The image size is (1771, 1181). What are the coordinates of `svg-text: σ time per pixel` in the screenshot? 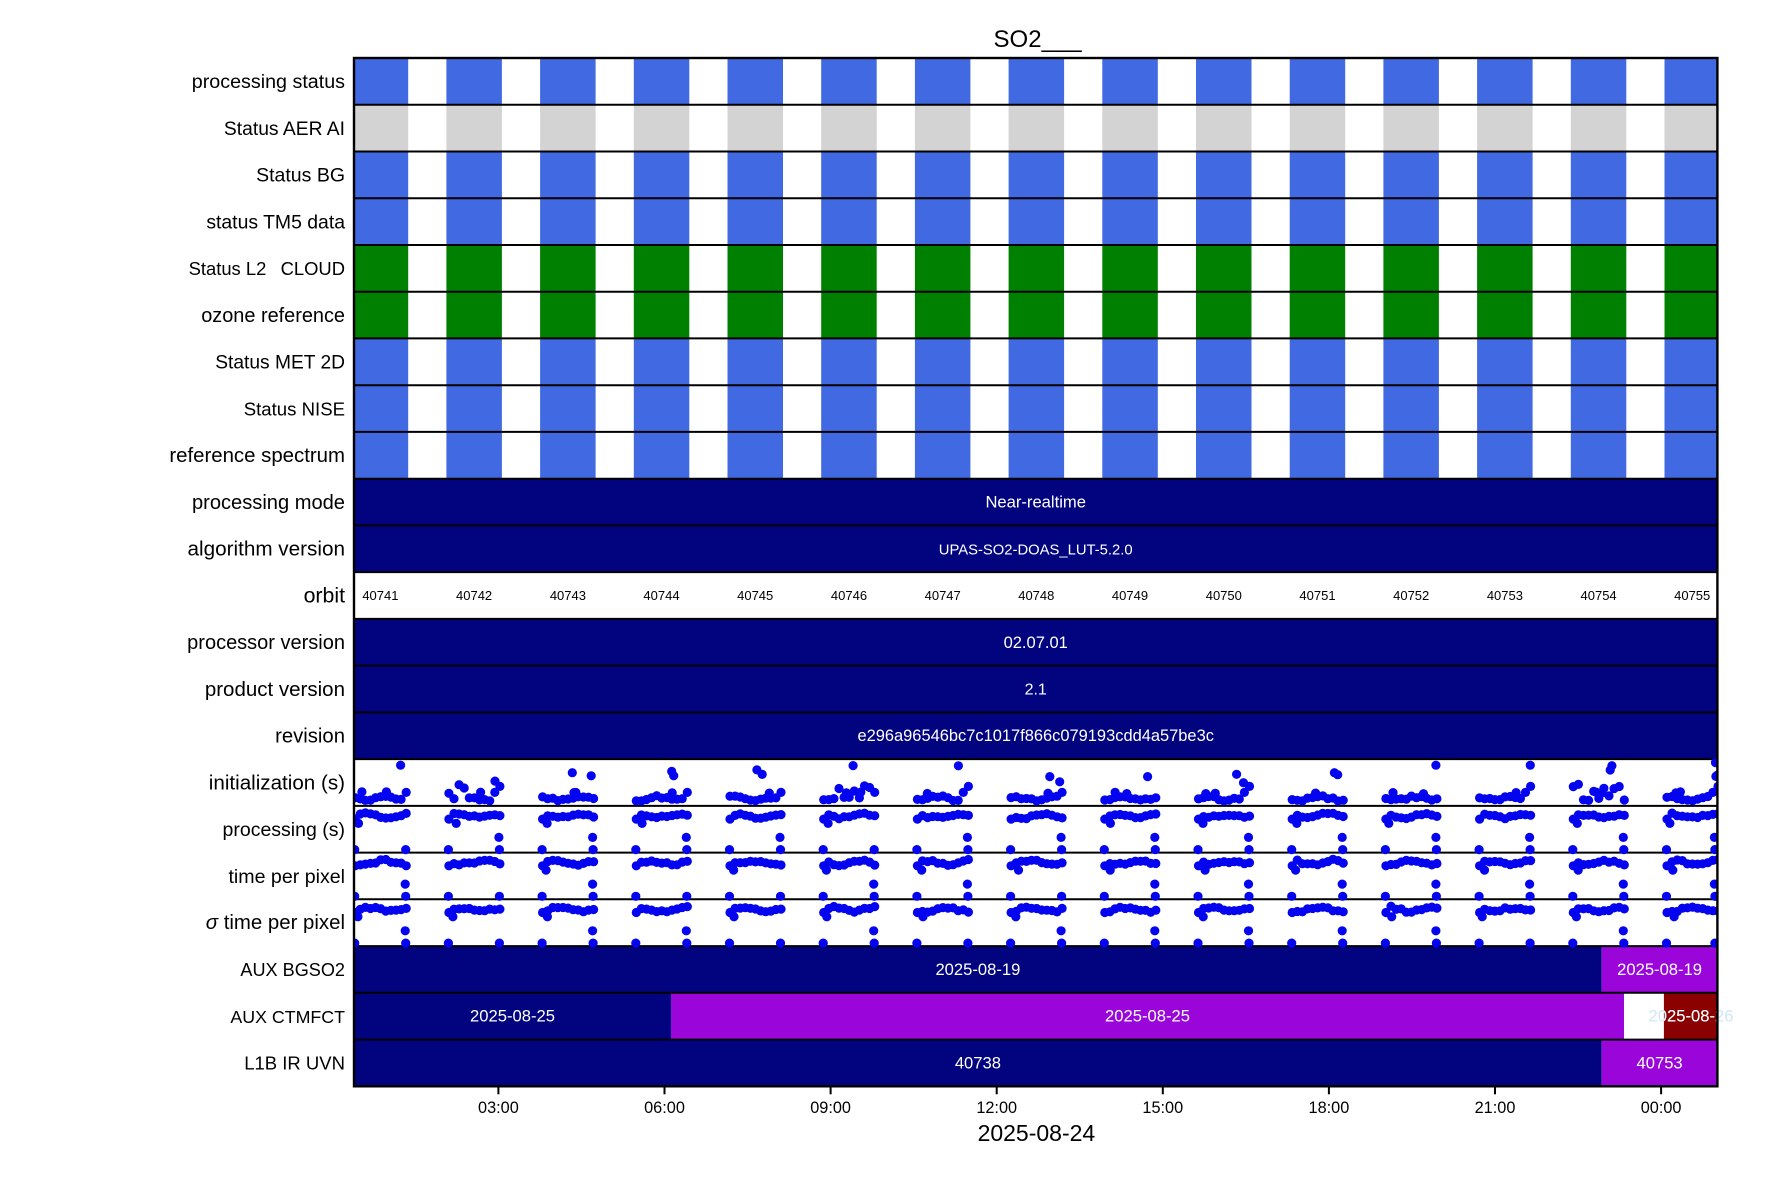 It's located at (275, 923).